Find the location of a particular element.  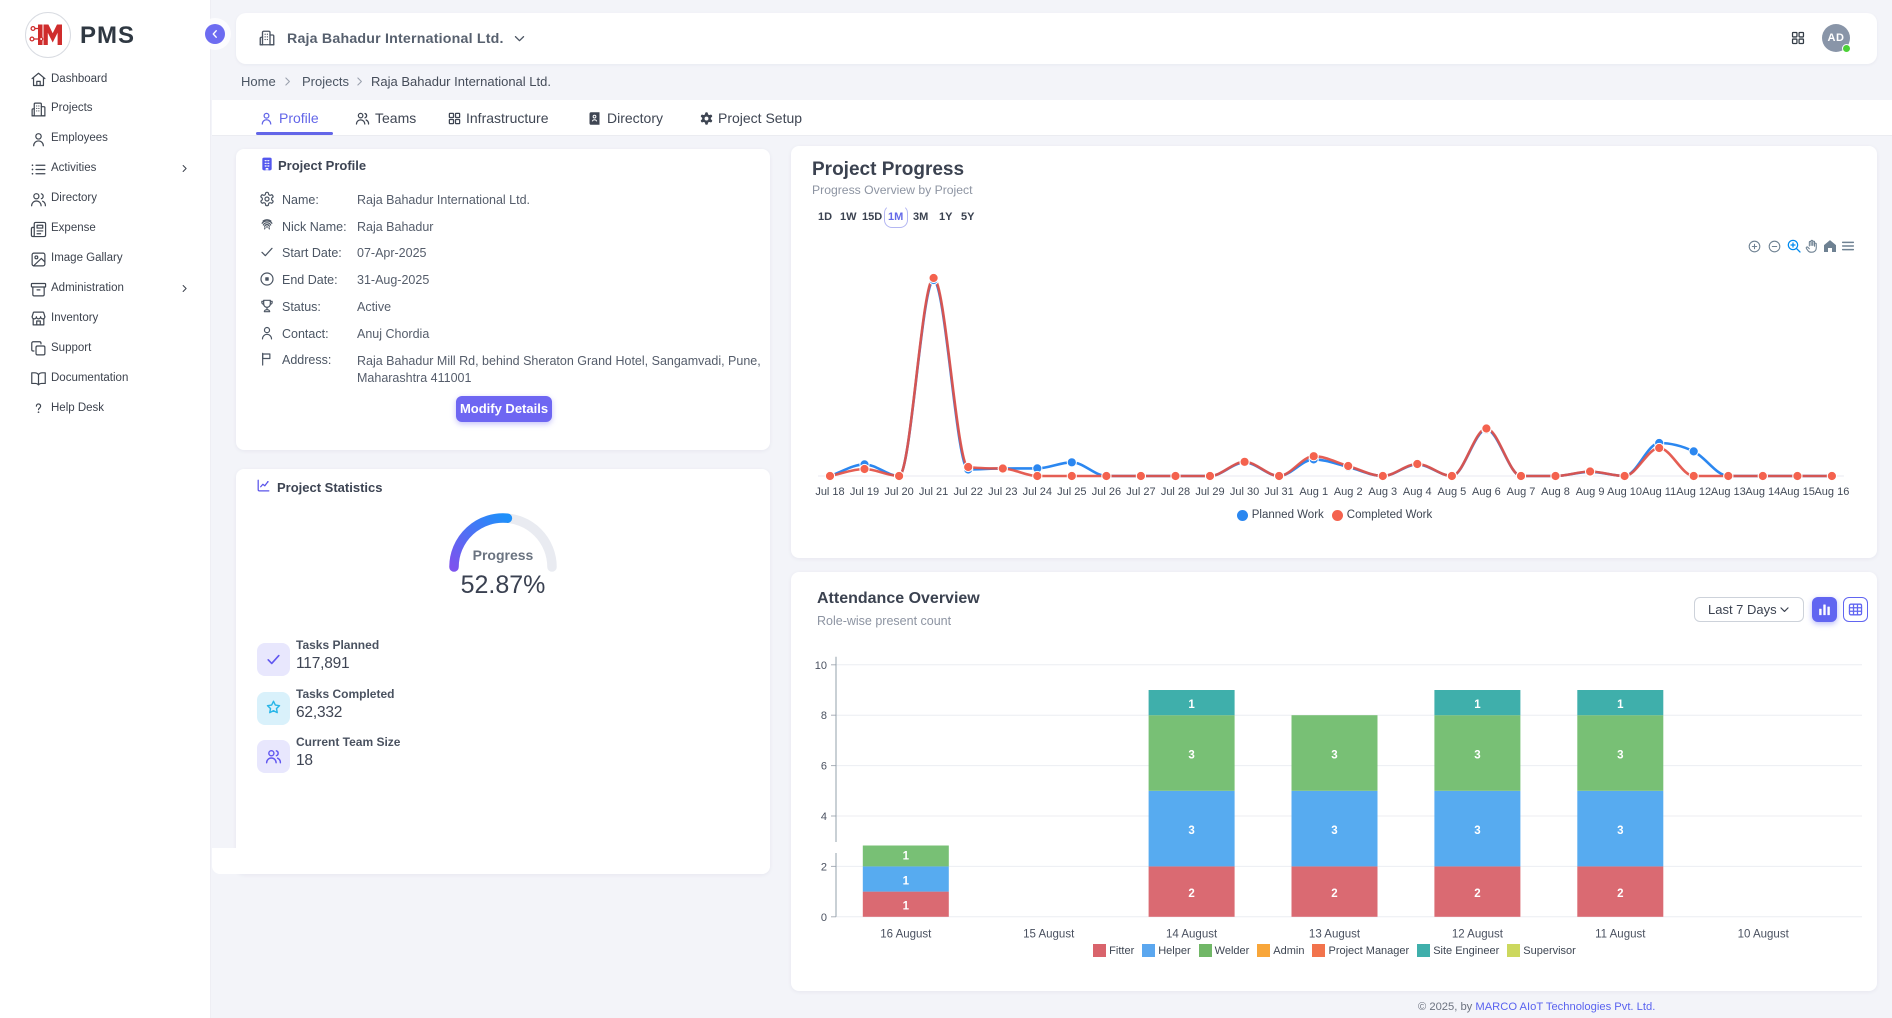

svg-text: Jul 26 is located at coordinates (1106, 492).